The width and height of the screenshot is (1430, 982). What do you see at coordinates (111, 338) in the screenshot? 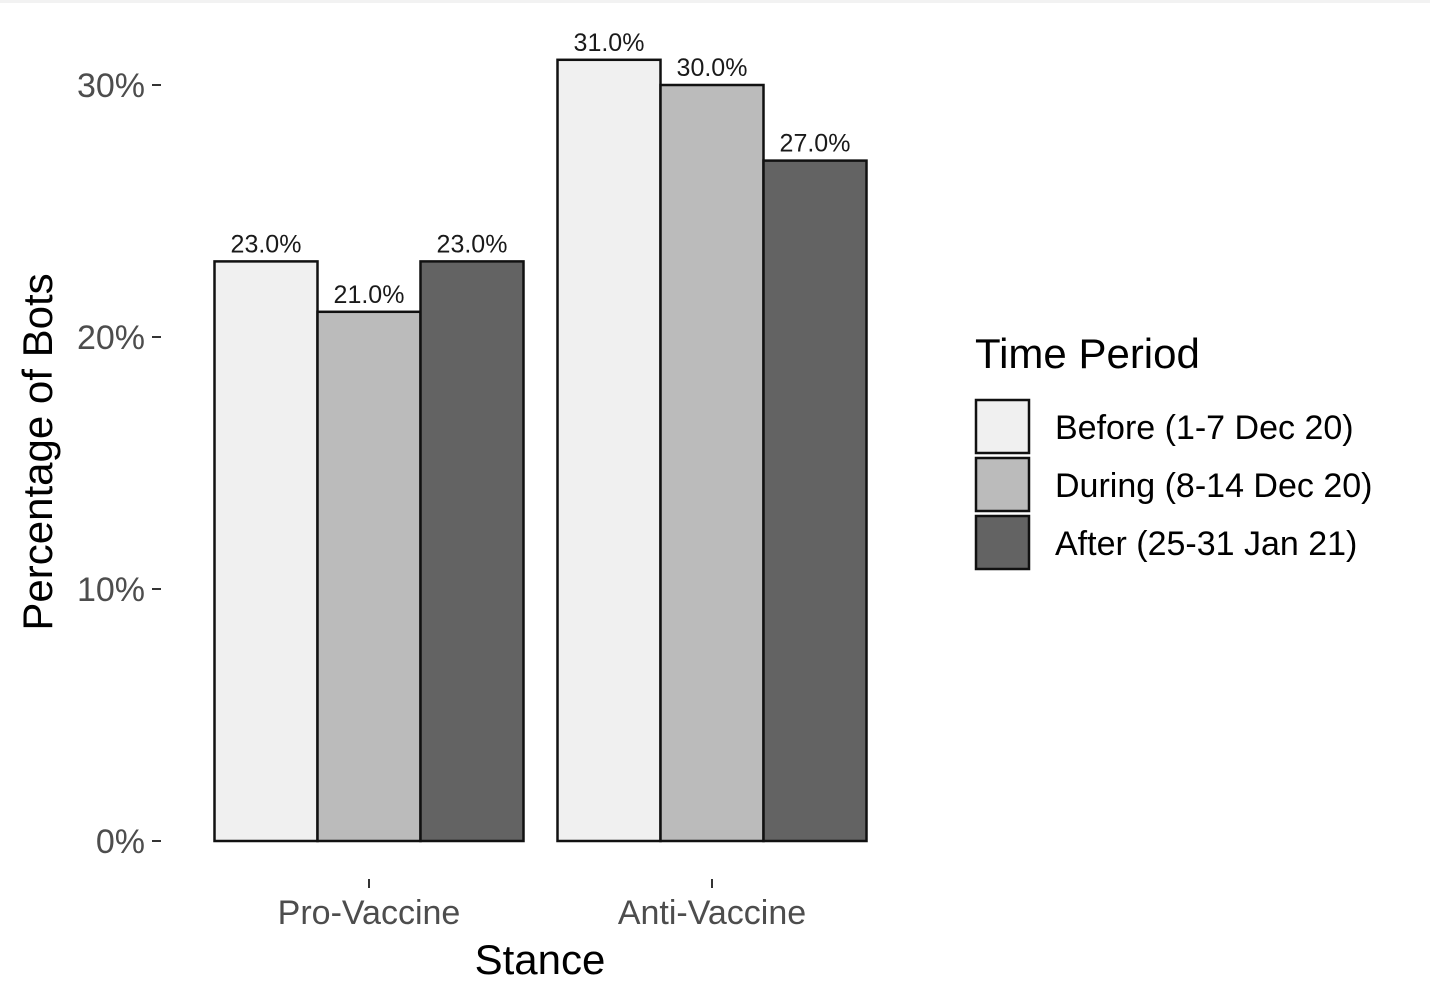
I see `y-tick-label: 20%` at bounding box center [111, 338].